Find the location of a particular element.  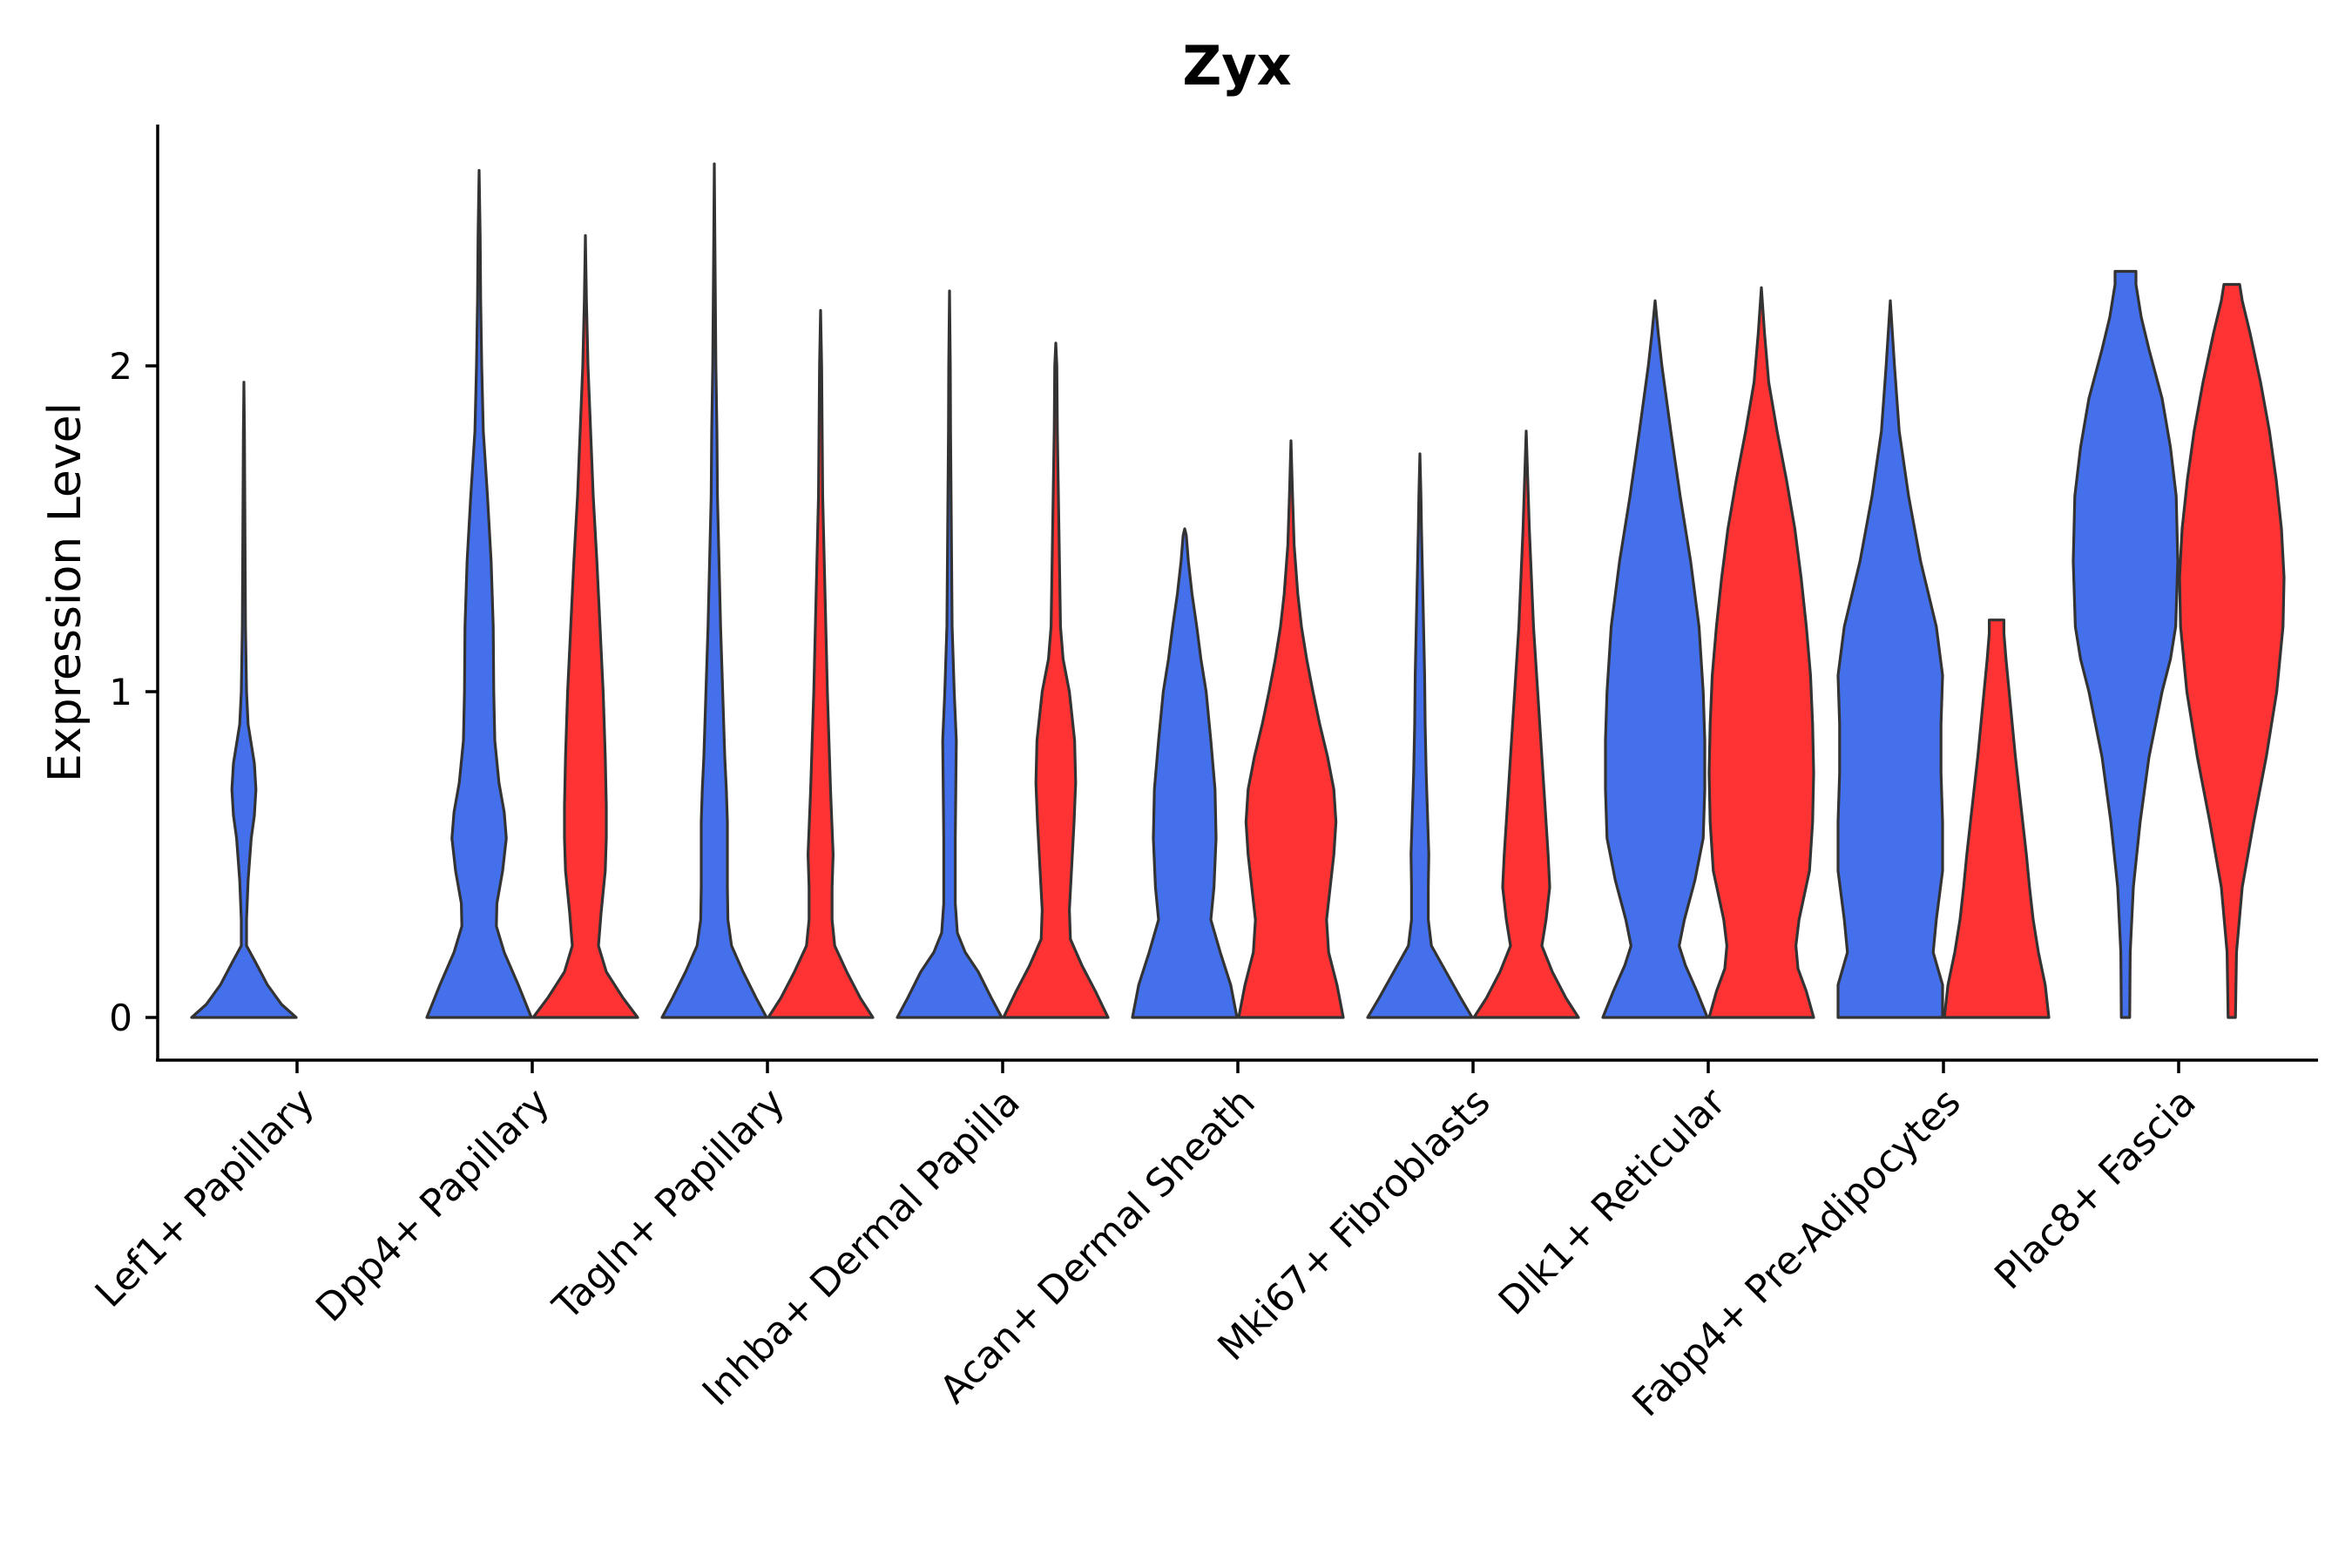

x-tick-label: Dlk1+ Reticular is located at coordinates (1612, 1201).